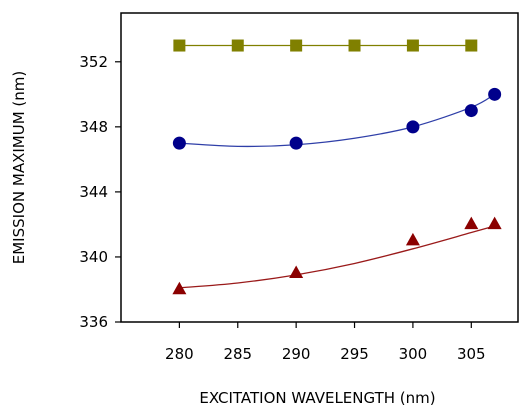  I want to click on y-tick-label: 336, so click(93, 322).